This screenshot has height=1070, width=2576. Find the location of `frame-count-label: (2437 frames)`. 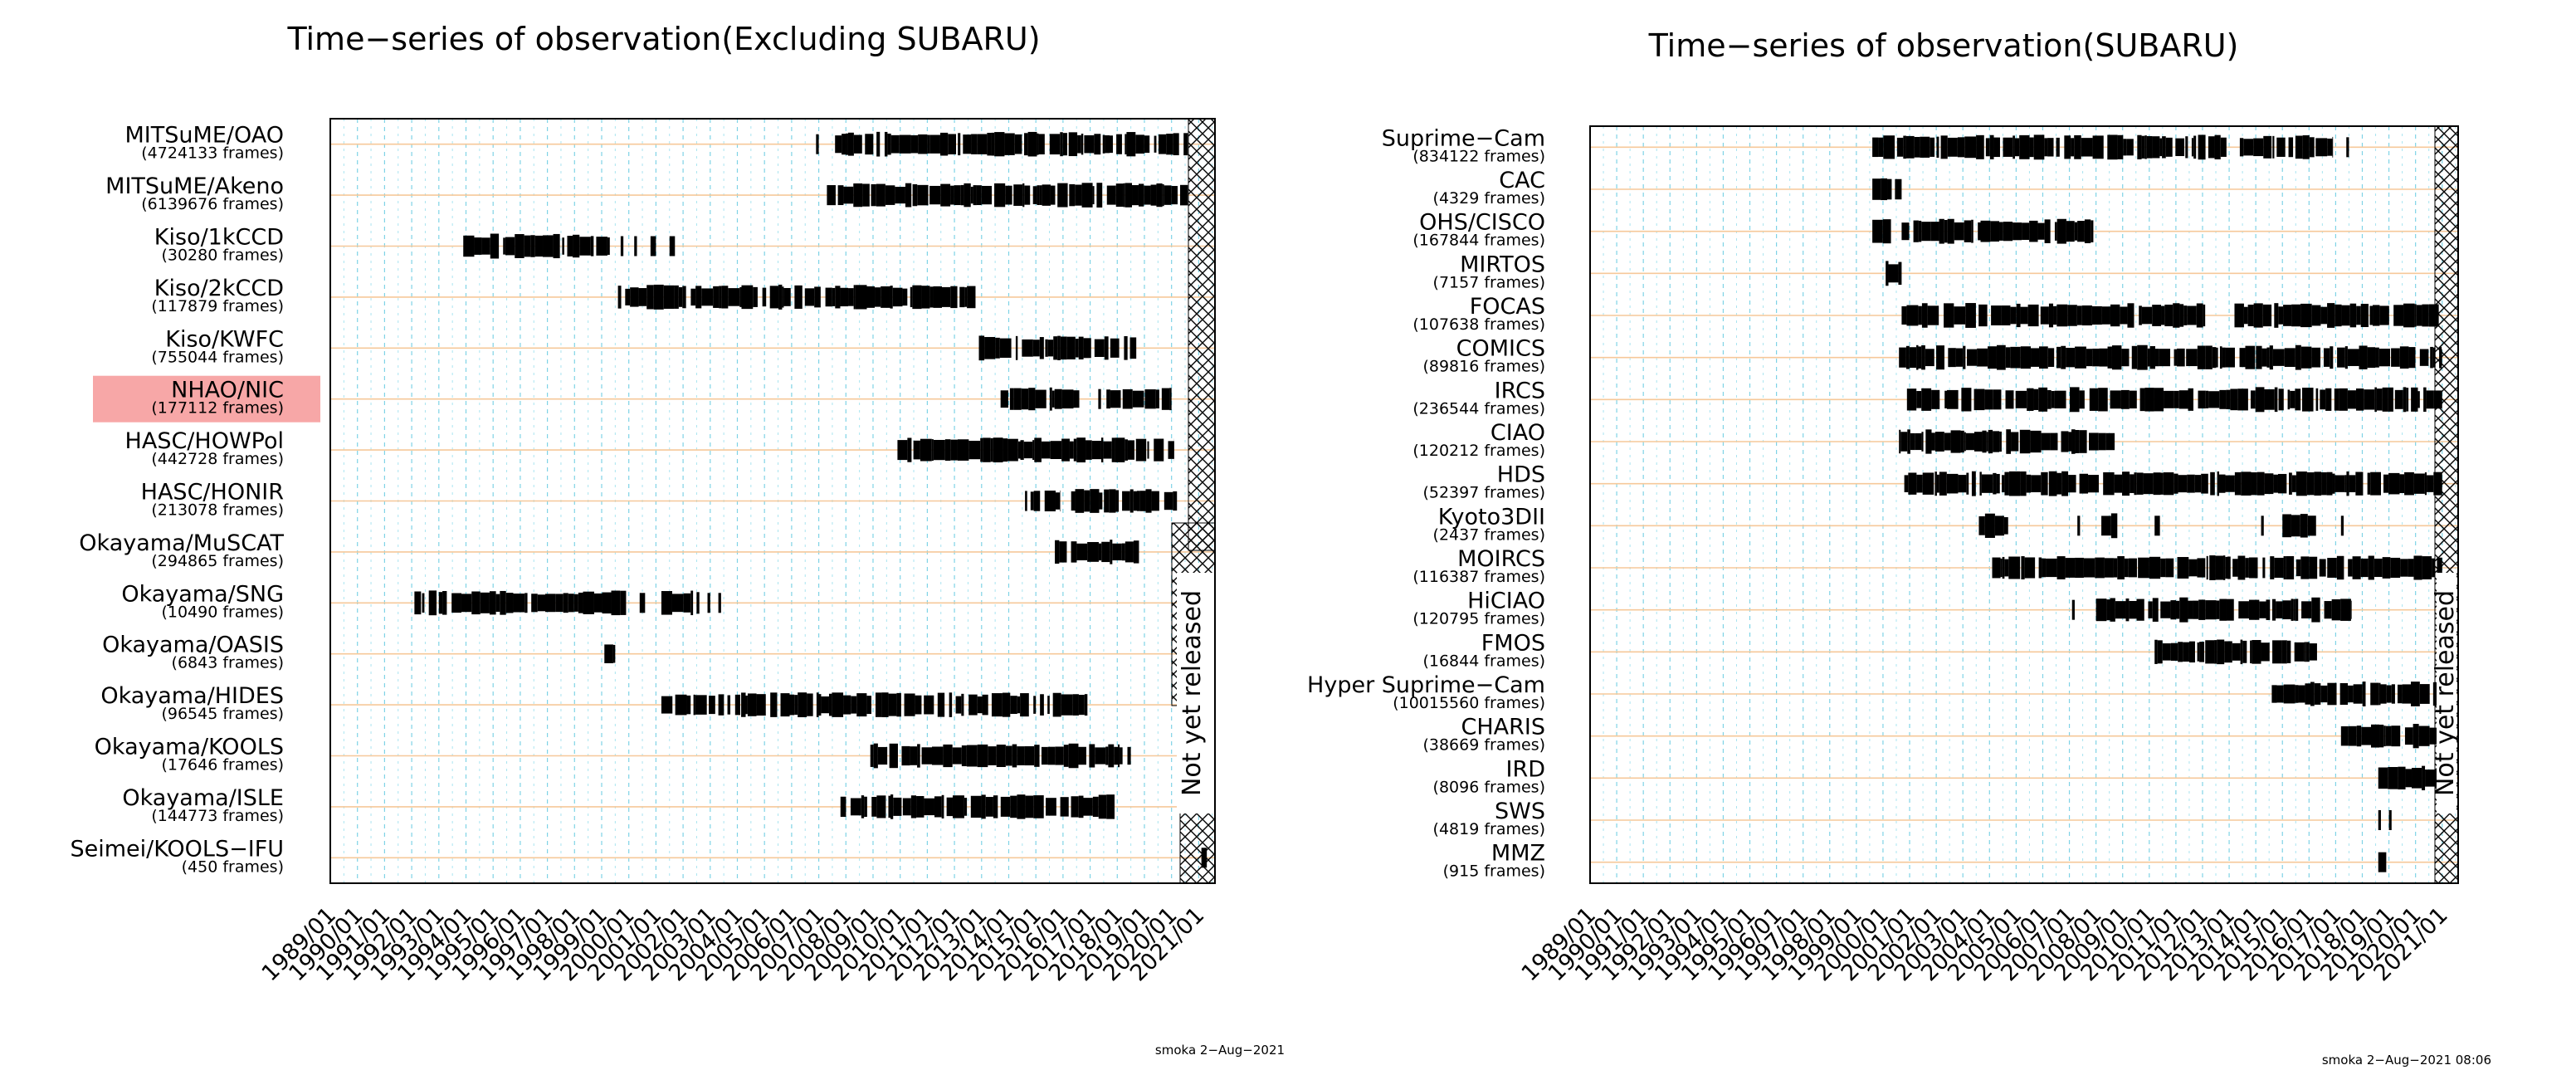

frame-count-label: (2437 frames) is located at coordinates (1489, 534).